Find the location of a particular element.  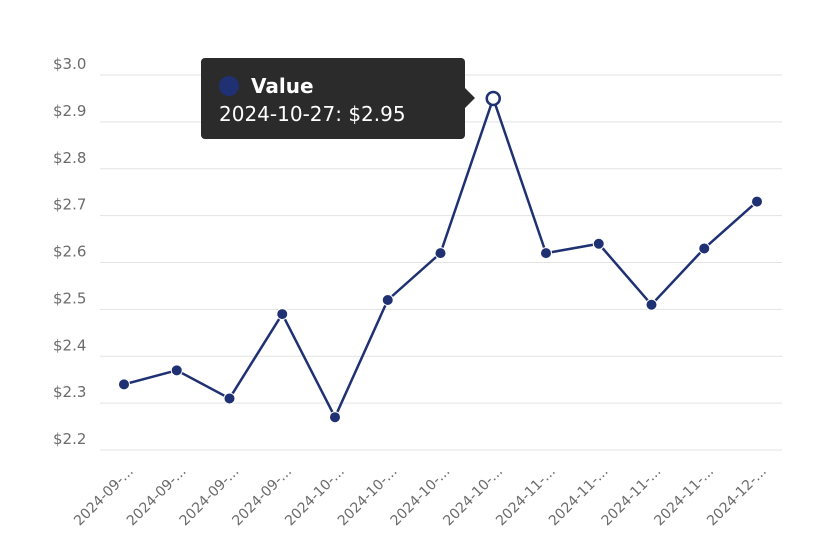

y-tick-label: $2.6 is located at coordinates (69, 252).